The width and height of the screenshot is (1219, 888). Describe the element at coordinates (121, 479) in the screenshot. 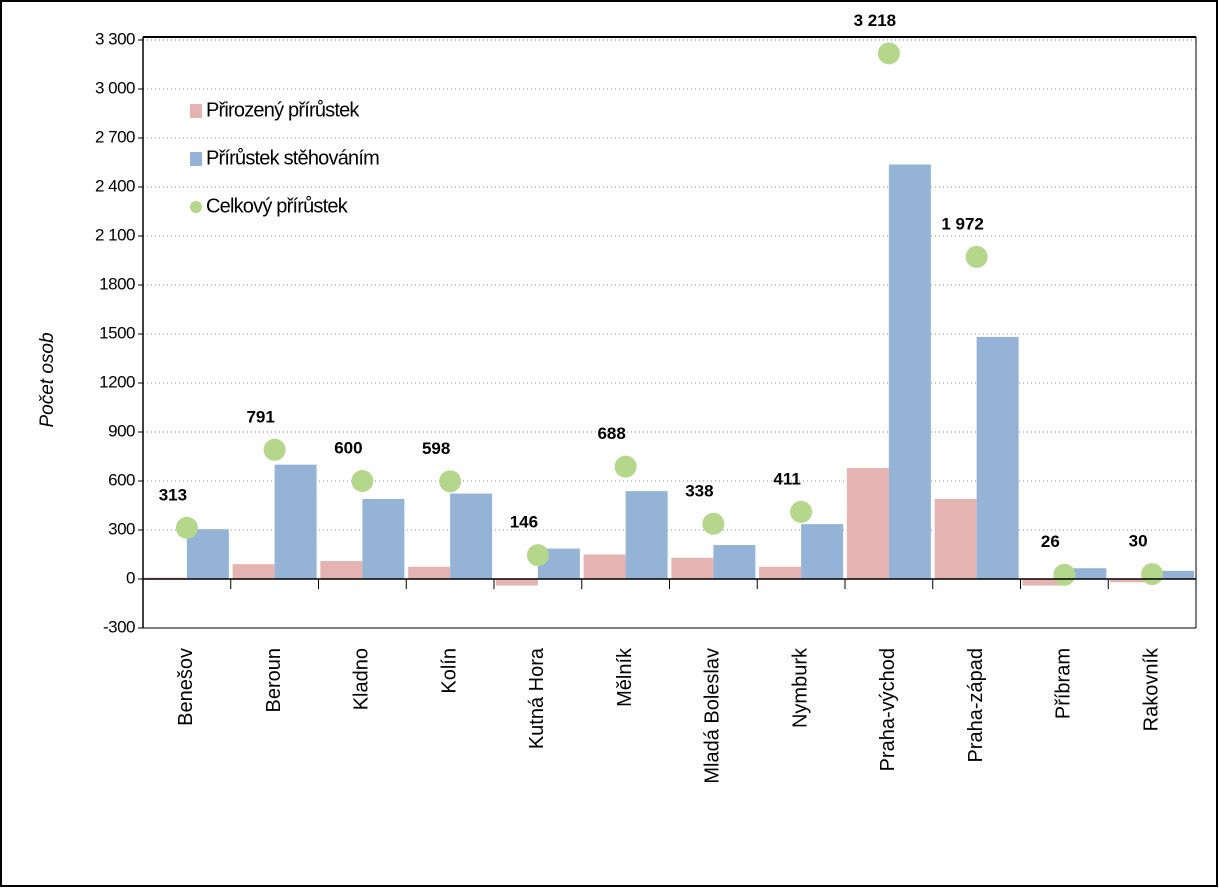

I see `y-tick-label: 600` at that location.